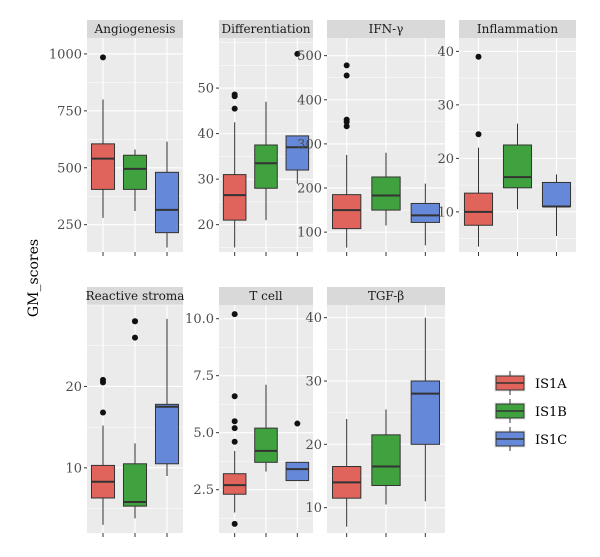  What do you see at coordinates (203, 433) in the screenshot?
I see `y-tick-label: 5.0` at bounding box center [203, 433].